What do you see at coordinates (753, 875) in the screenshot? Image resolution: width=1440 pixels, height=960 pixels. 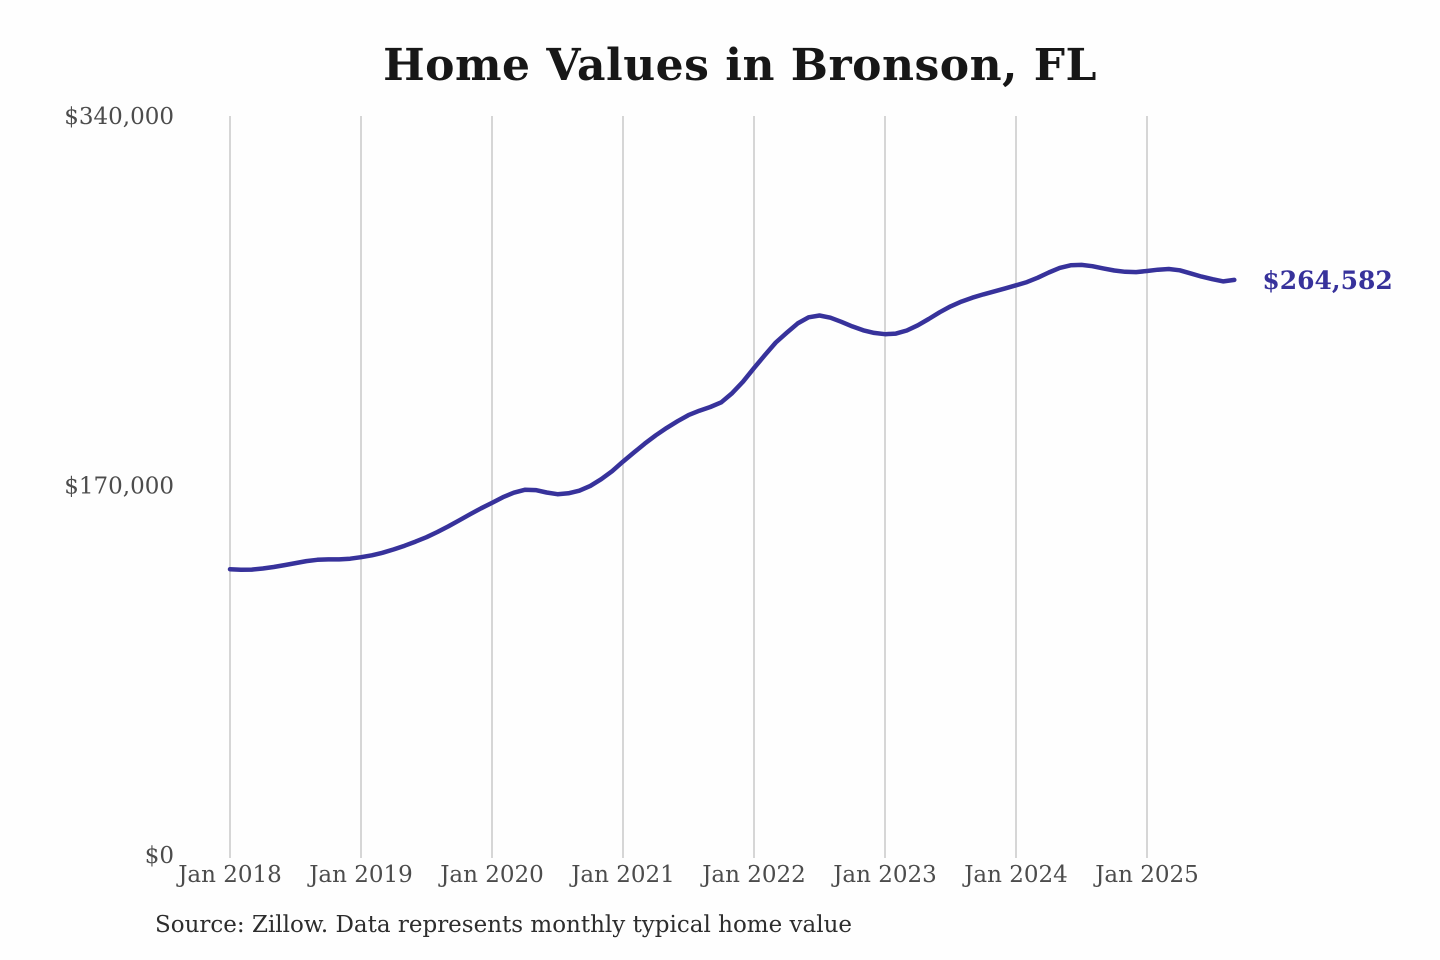 I see `x-tick-label: Jan 2022` at bounding box center [753, 875].